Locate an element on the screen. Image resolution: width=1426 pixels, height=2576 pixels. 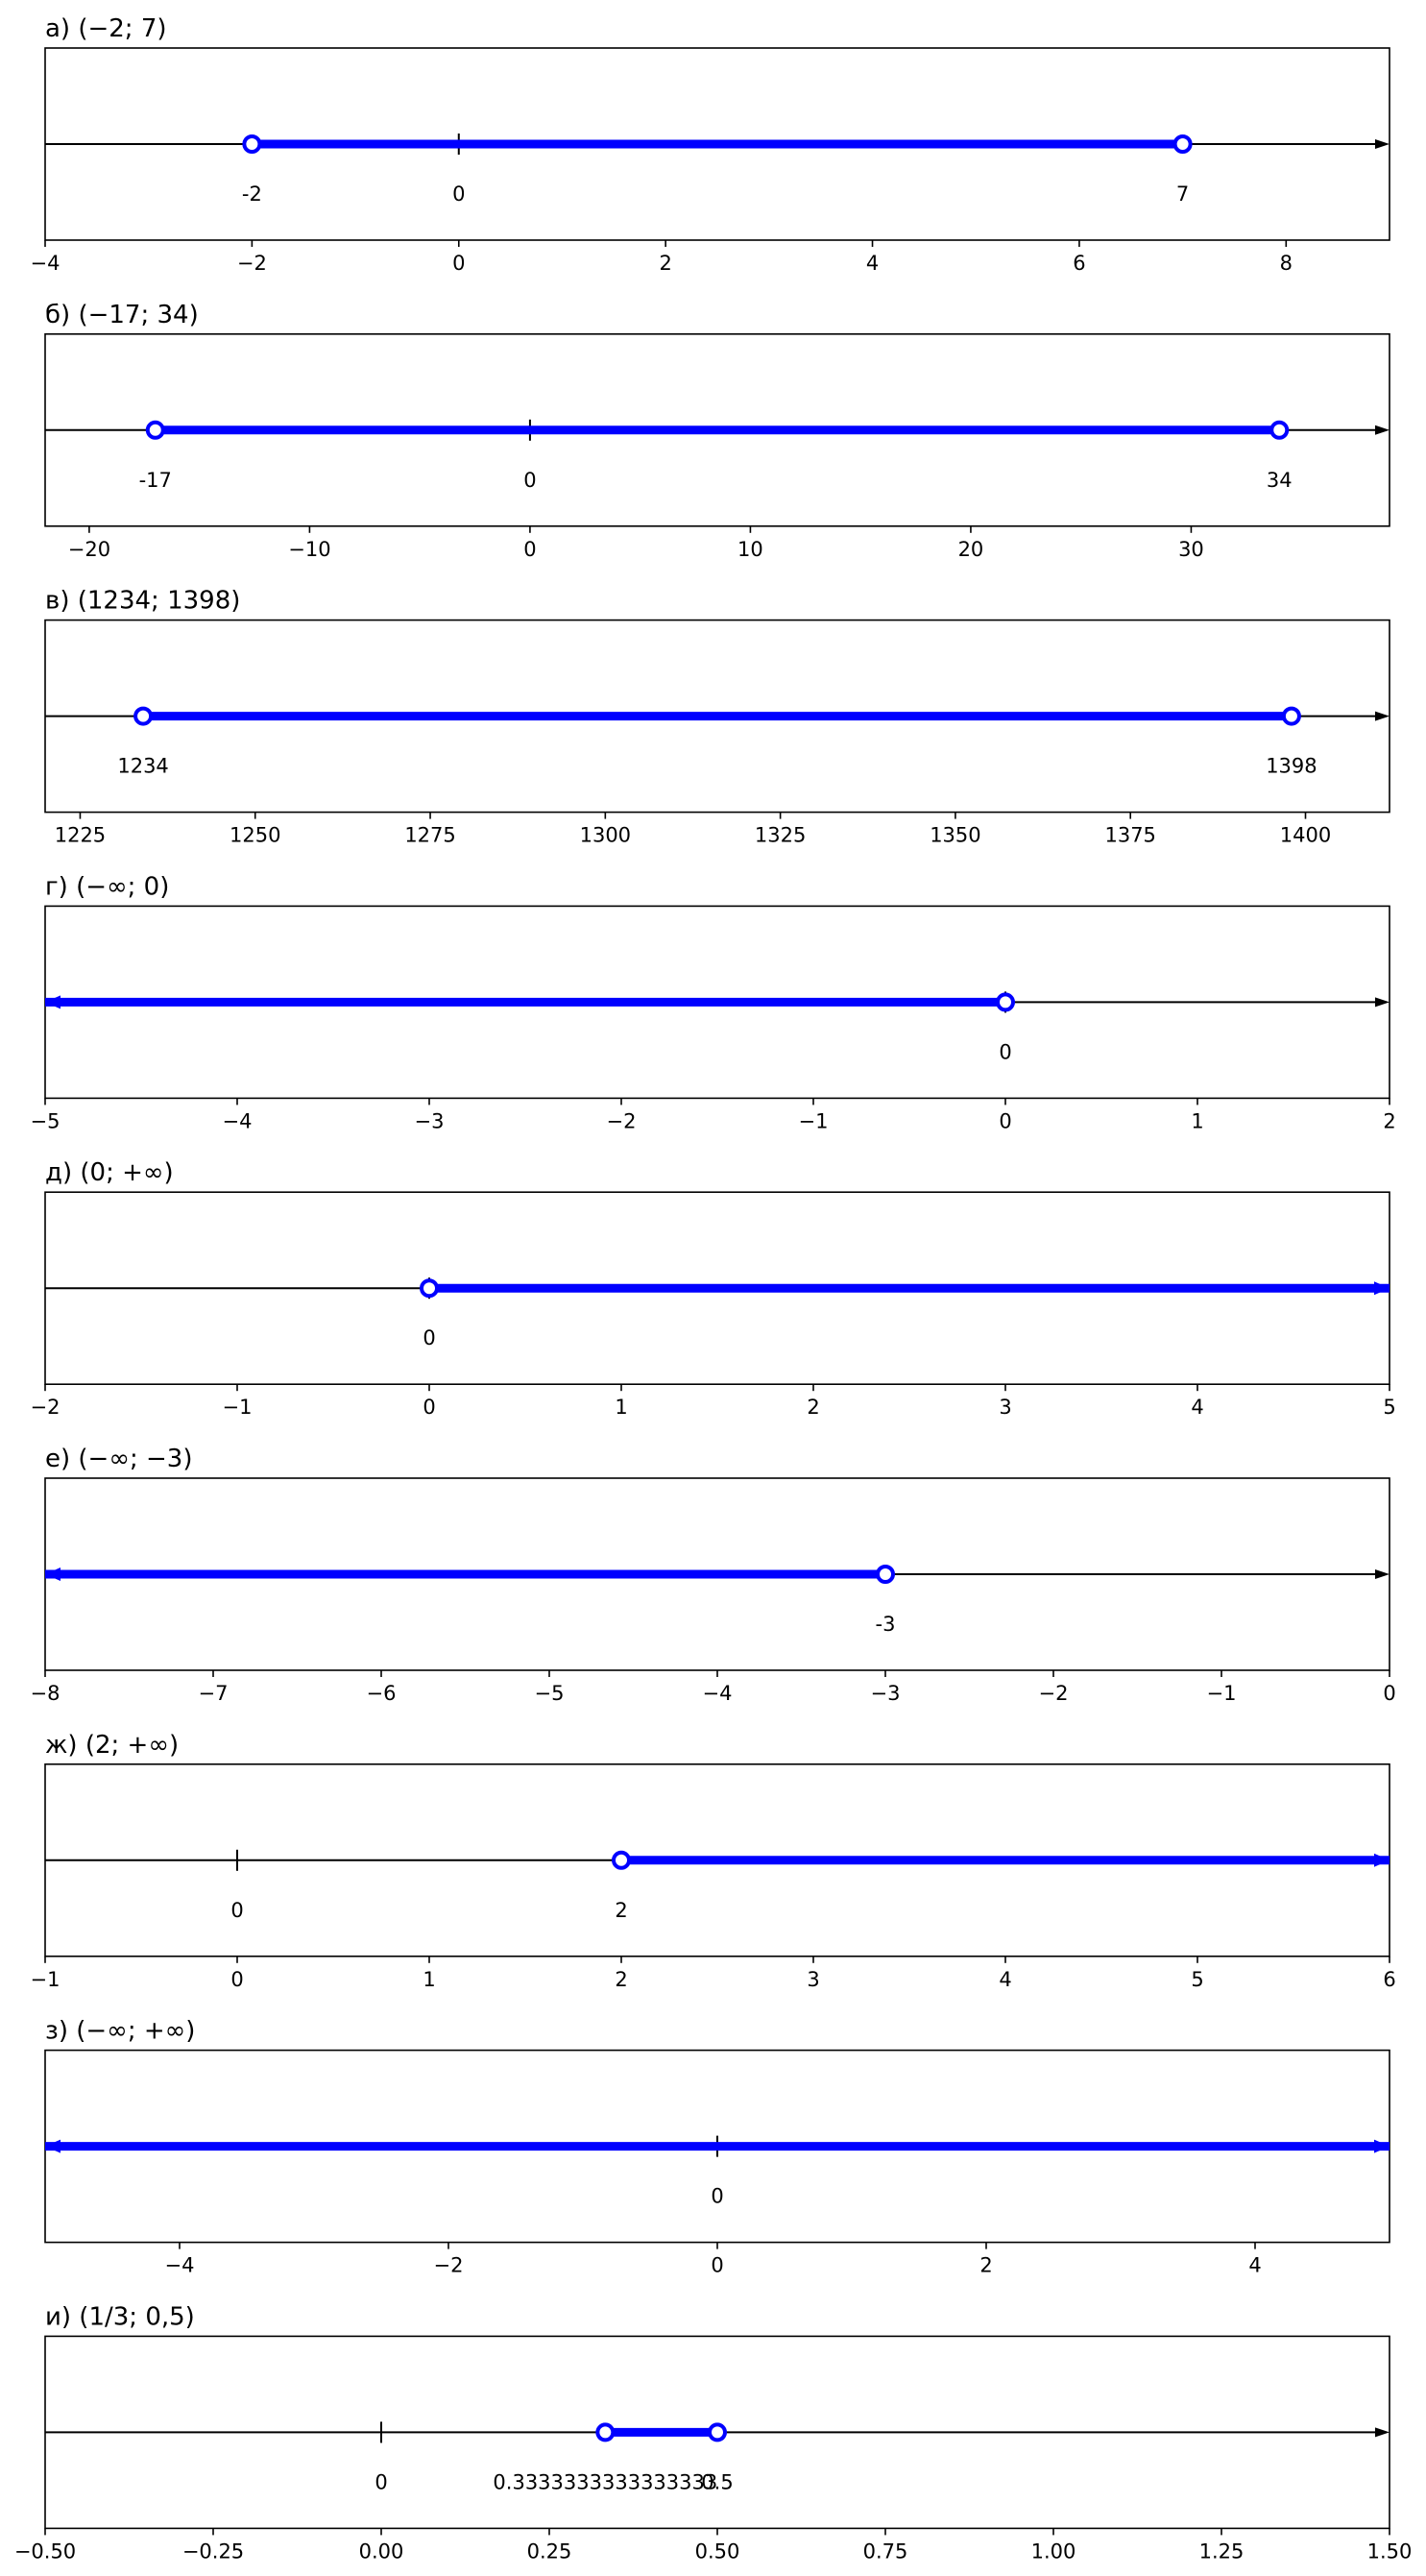
x-tick-label: −10 is located at coordinates (309, 549).